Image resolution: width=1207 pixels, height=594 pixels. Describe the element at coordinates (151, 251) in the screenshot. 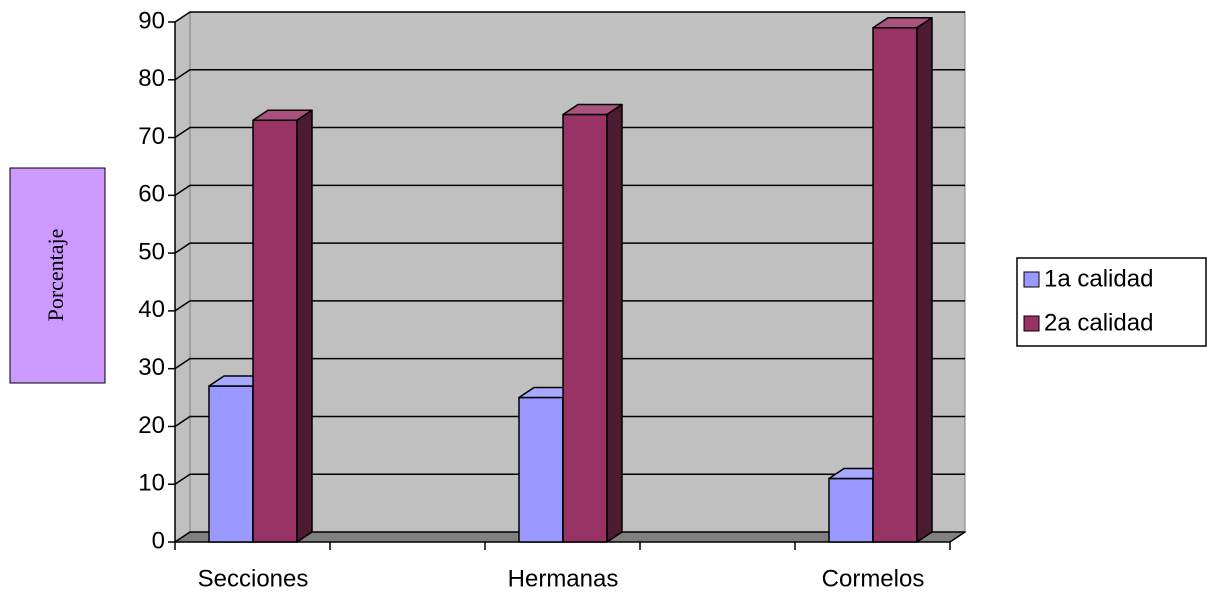

I see `y-tick-label: 50` at that location.